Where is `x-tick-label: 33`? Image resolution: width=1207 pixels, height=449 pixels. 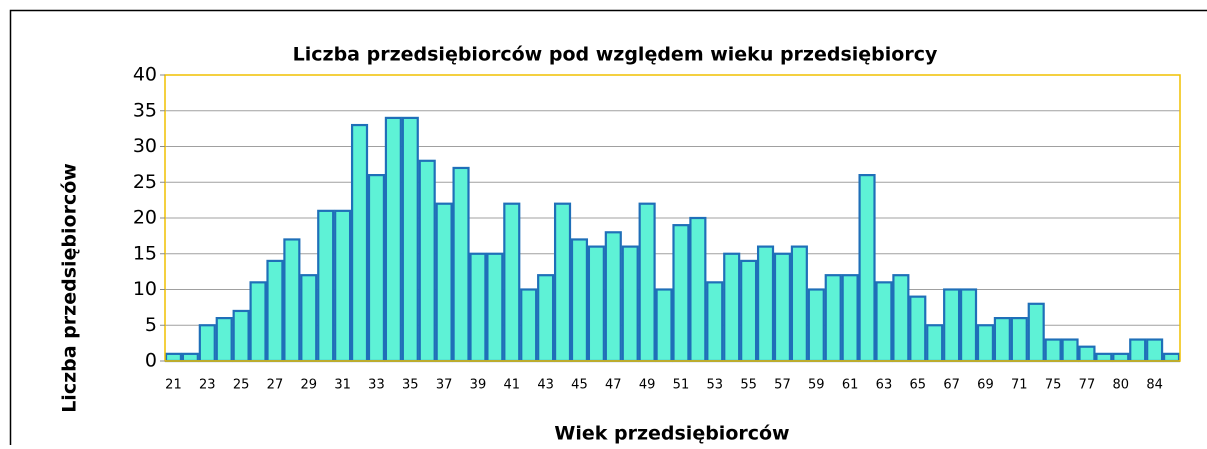
x-tick-label: 33 is located at coordinates (376, 385).